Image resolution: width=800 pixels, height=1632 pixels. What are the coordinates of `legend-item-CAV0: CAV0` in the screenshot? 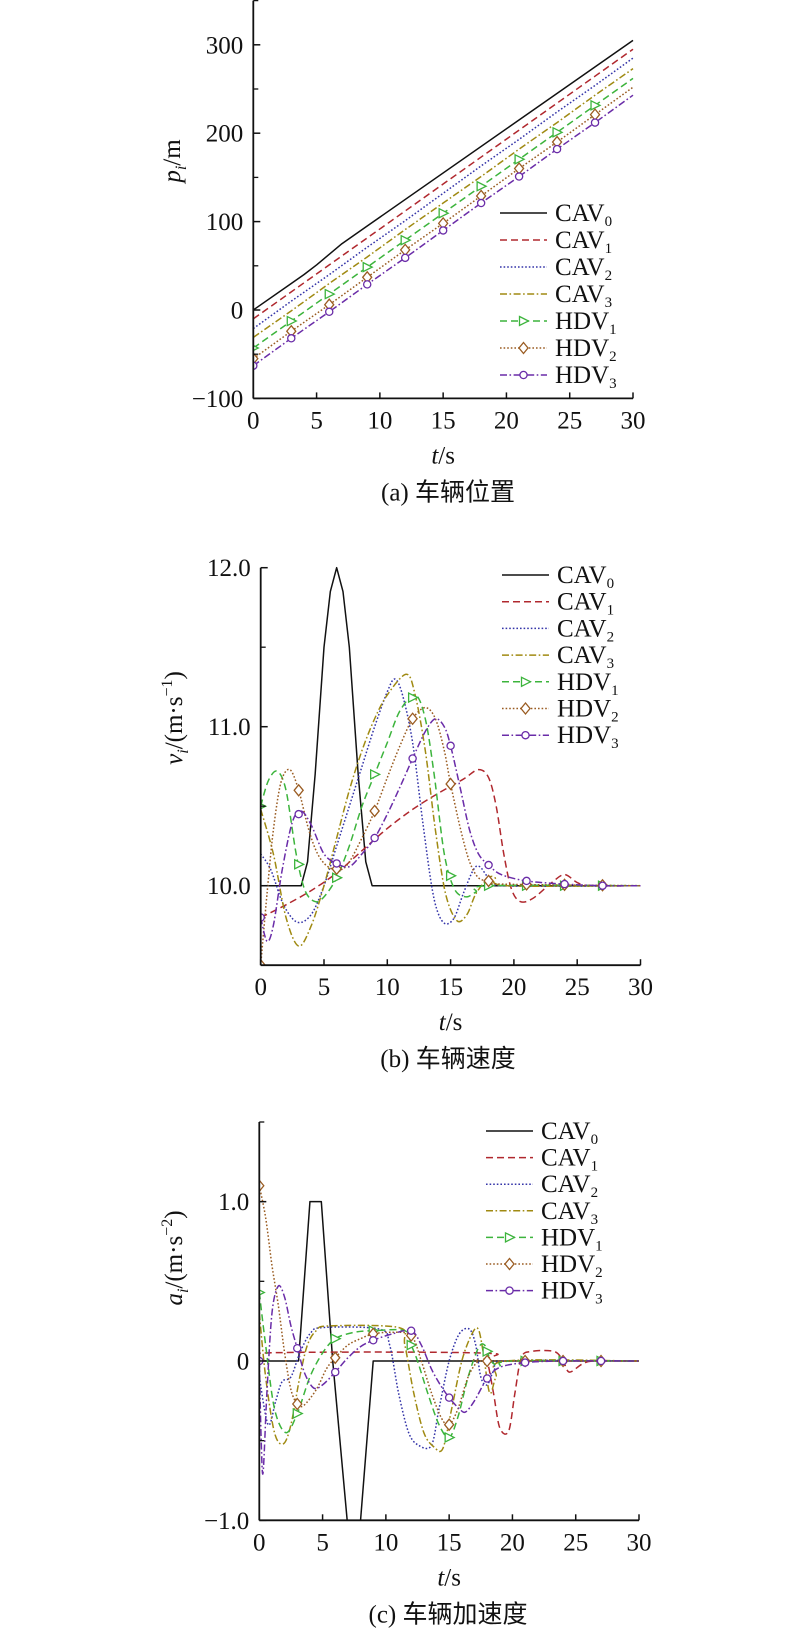 It's located at (558, 577).